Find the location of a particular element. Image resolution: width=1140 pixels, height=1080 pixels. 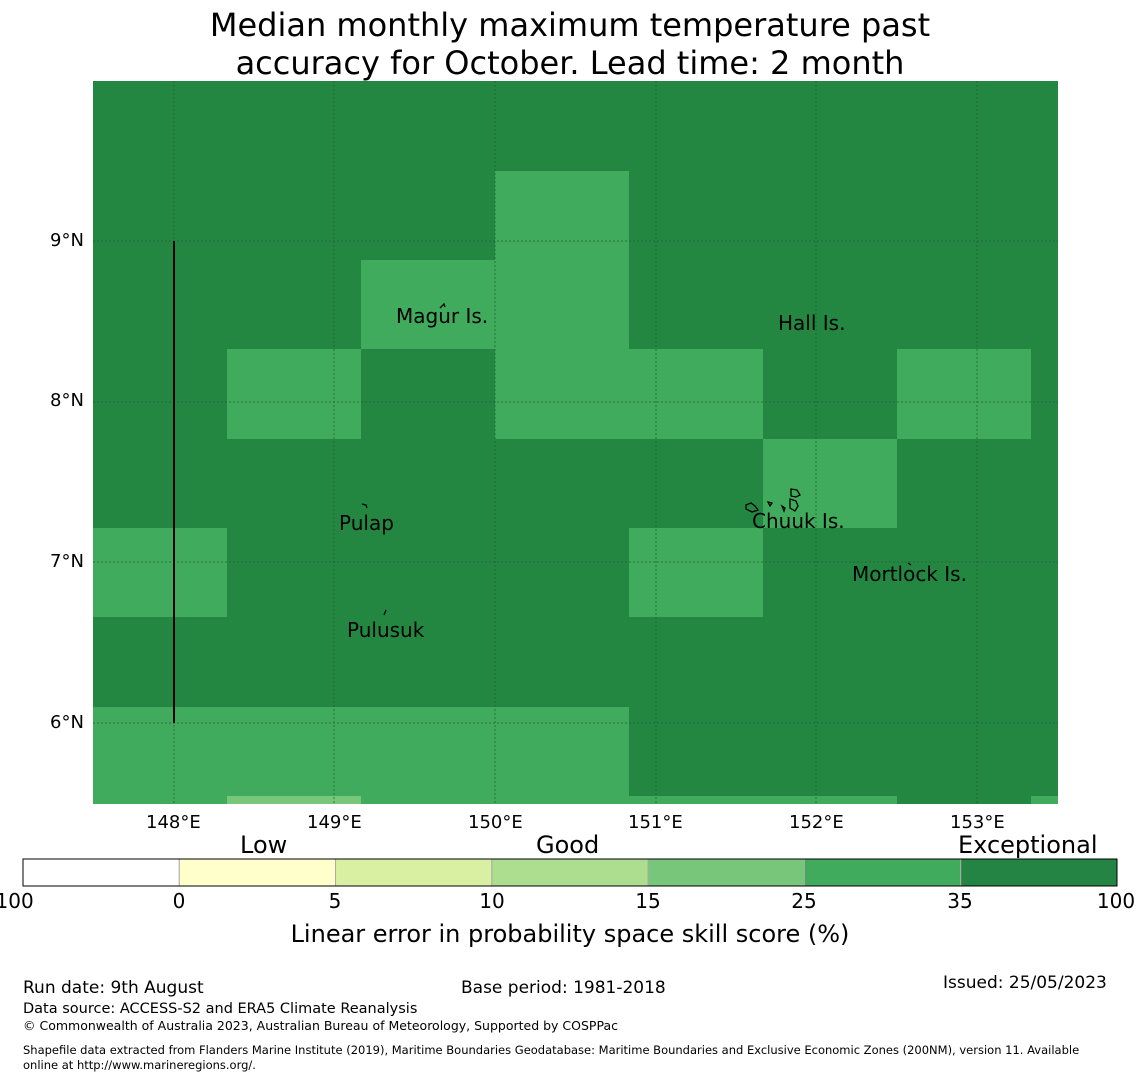

cbar-tick-0: 0 is located at coordinates (179, 901).